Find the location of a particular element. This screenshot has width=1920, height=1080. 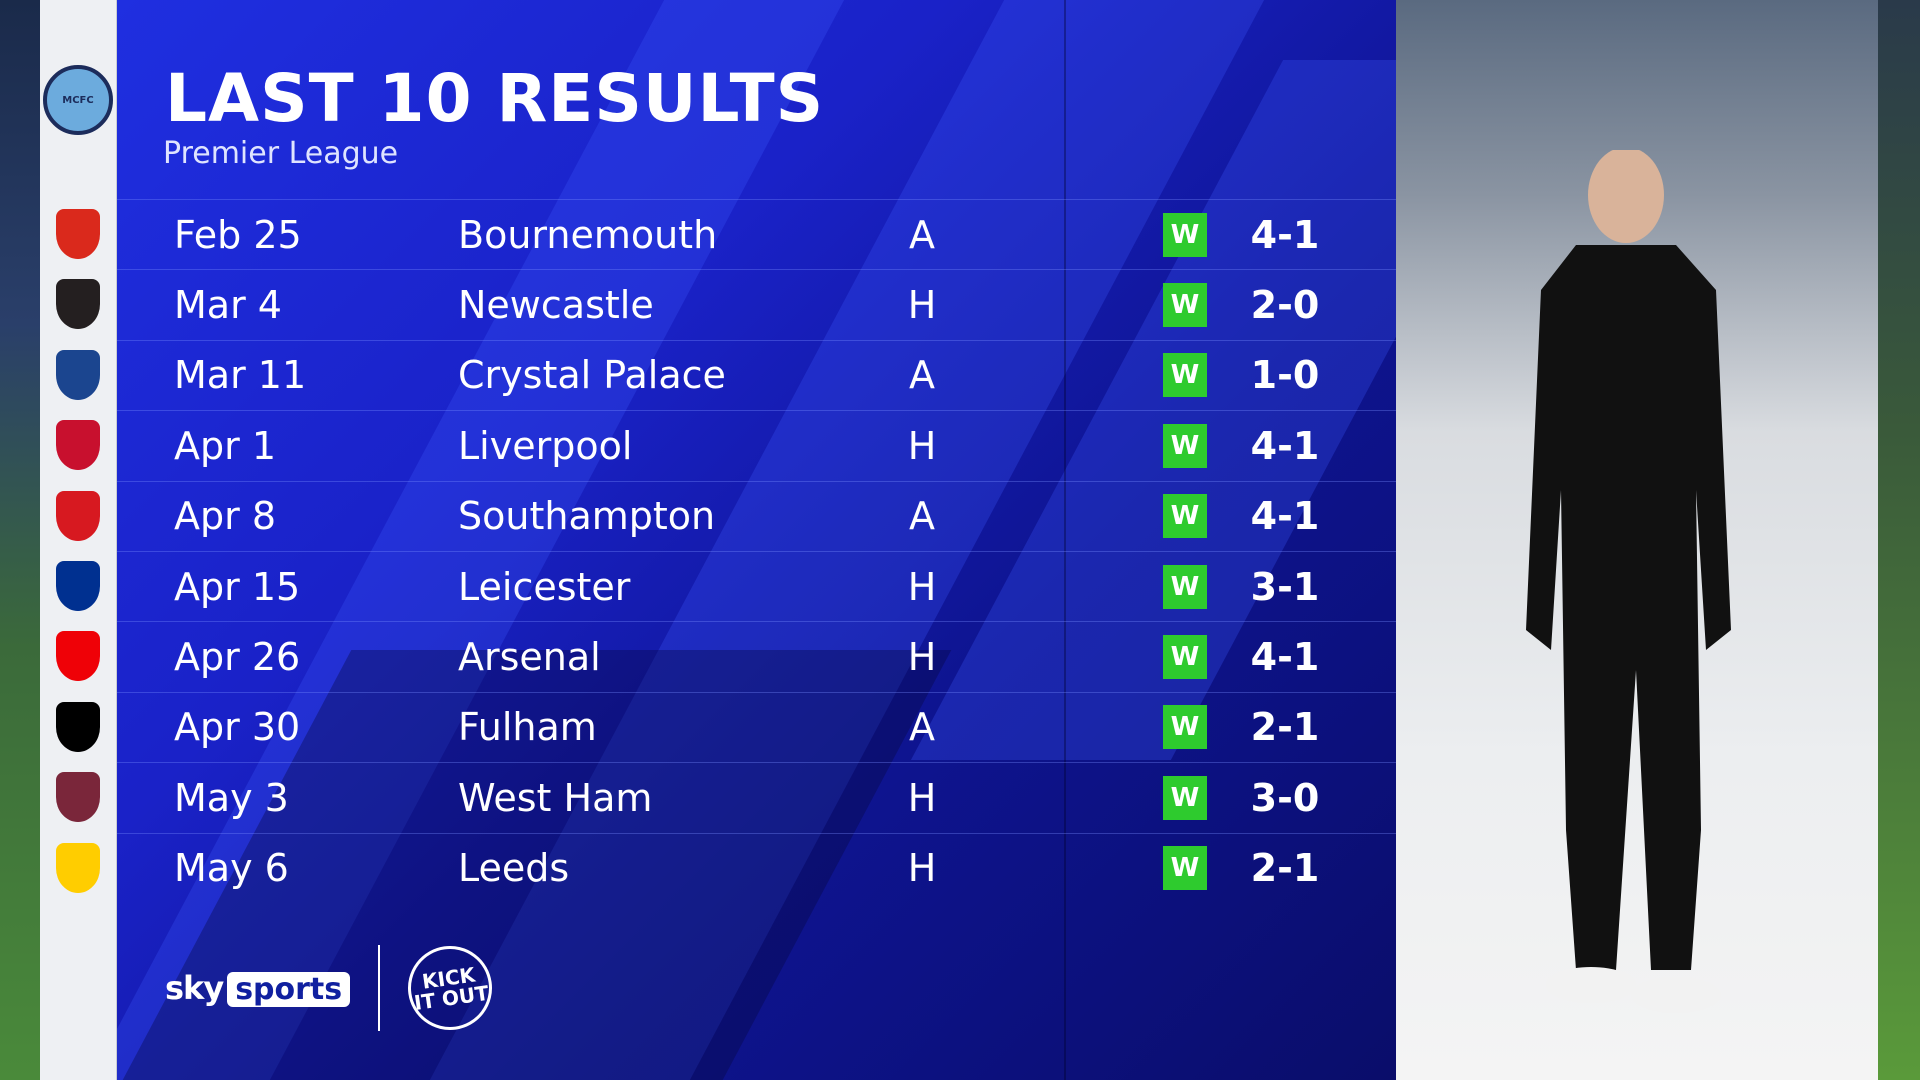

match-date: May 3 is located at coordinates (231, 797).